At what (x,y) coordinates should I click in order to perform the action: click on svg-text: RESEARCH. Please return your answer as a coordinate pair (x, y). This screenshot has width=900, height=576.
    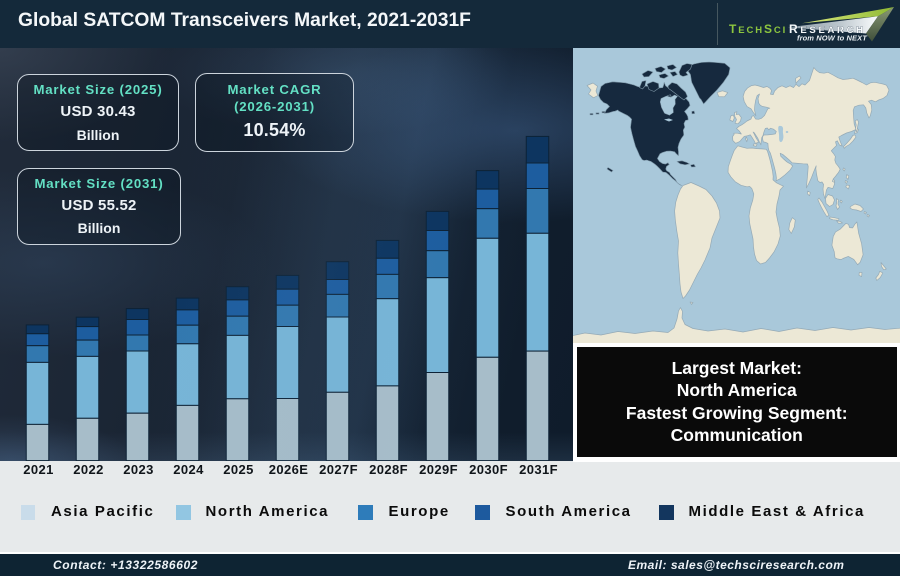
    Looking at the image, I should click on (827, 29).